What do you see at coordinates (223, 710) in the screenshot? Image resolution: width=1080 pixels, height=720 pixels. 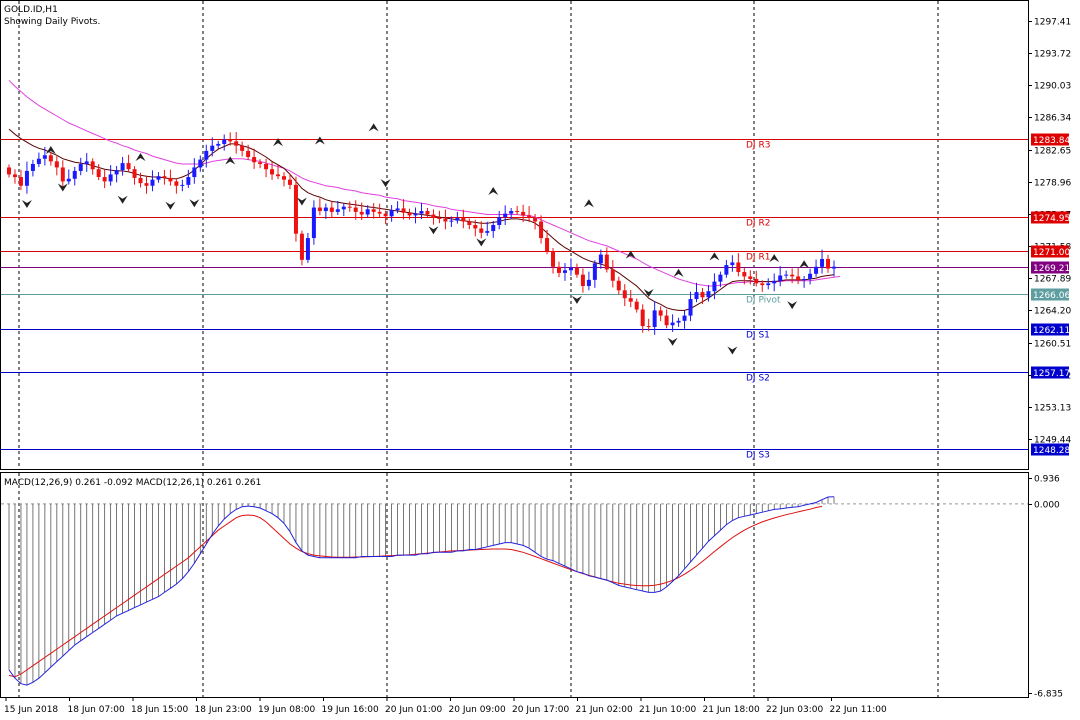 I see `time-tick-label: 18 Jun 23:00` at bounding box center [223, 710].